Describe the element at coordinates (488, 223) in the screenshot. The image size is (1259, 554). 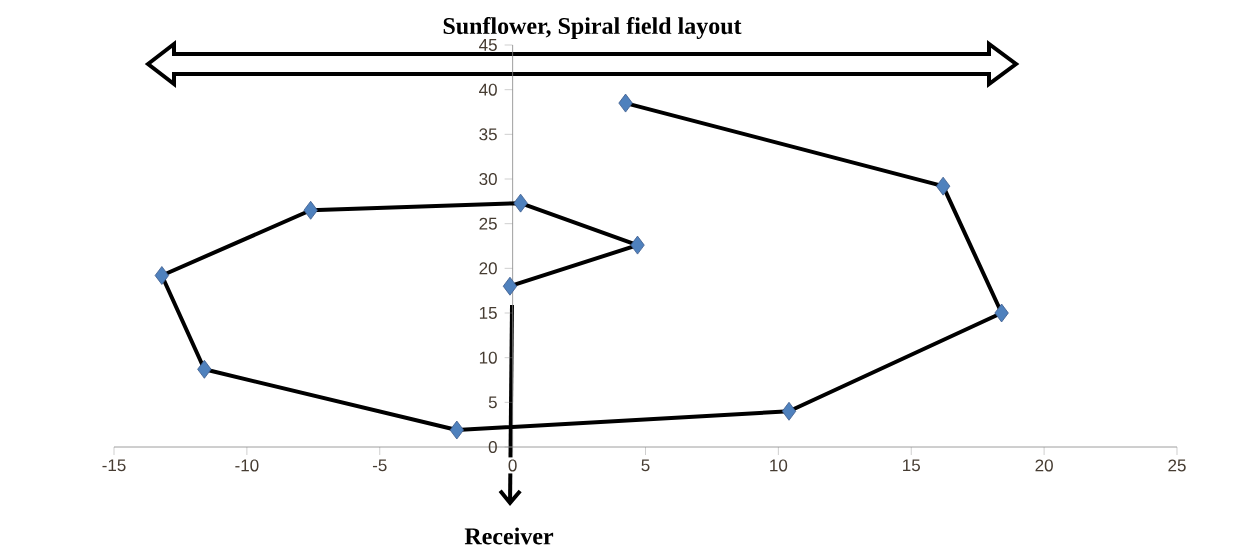
I see `y-tick-label: 25` at that location.